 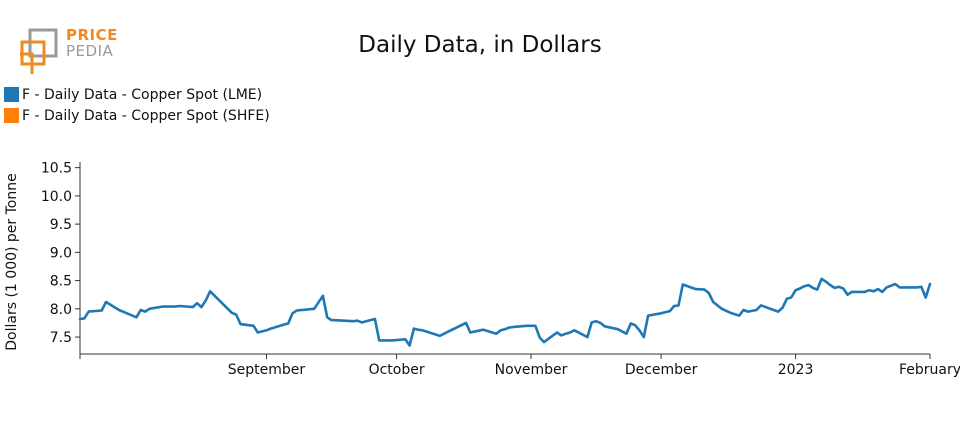 I want to click on y-tick-label: 7.5, so click(x=61, y=338).